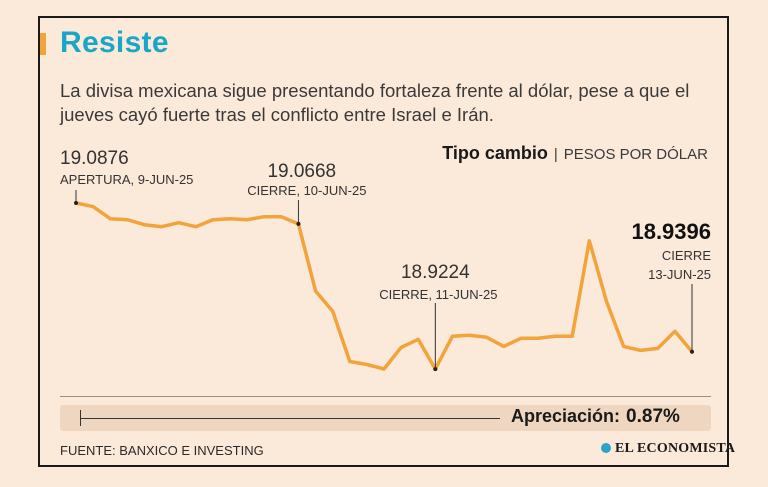 The height and width of the screenshot is (487, 768). I want to click on source-note: FUENTE: BANXICO E INVESTING, so click(162, 450).